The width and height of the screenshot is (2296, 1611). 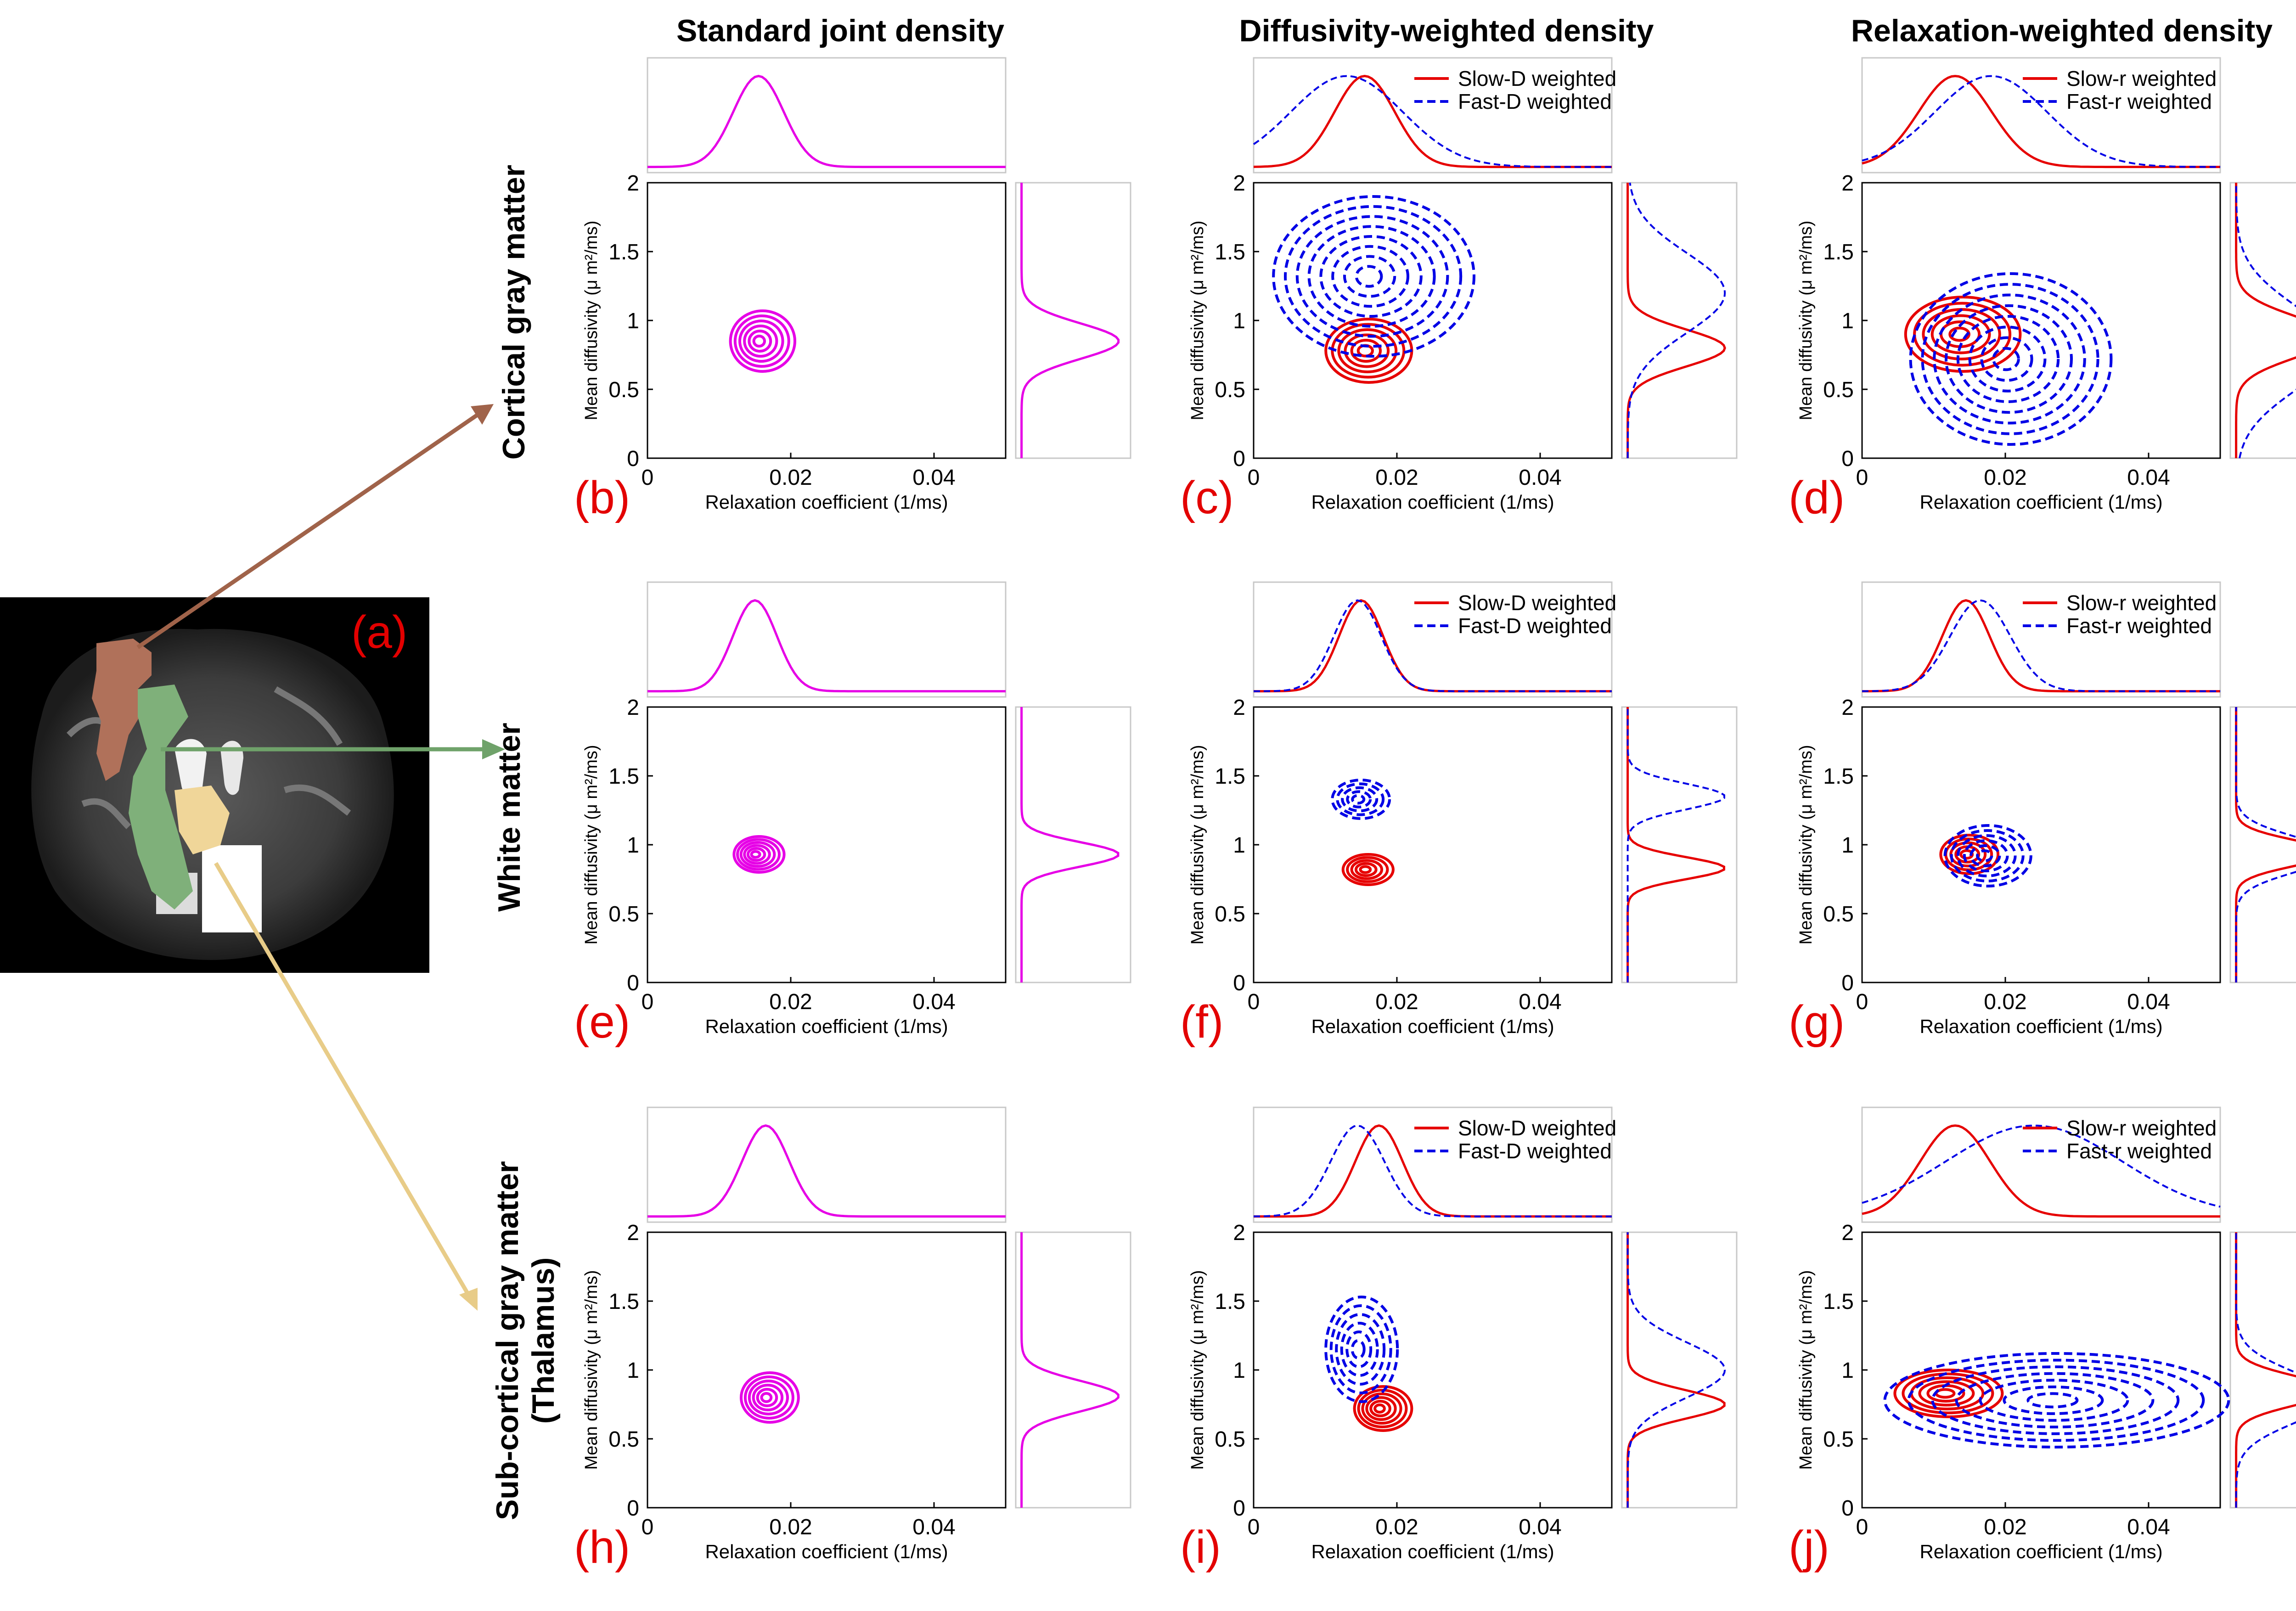 I want to click on panel-letter: (c), so click(x=1207, y=498).